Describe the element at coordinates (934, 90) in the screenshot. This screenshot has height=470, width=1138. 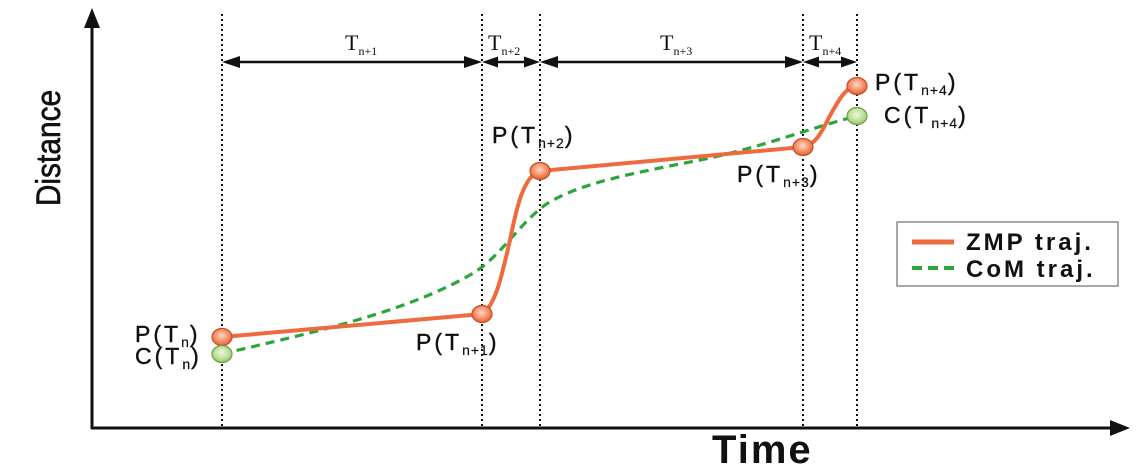
I see `label-p-tn4-subscript: n+4` at that location.